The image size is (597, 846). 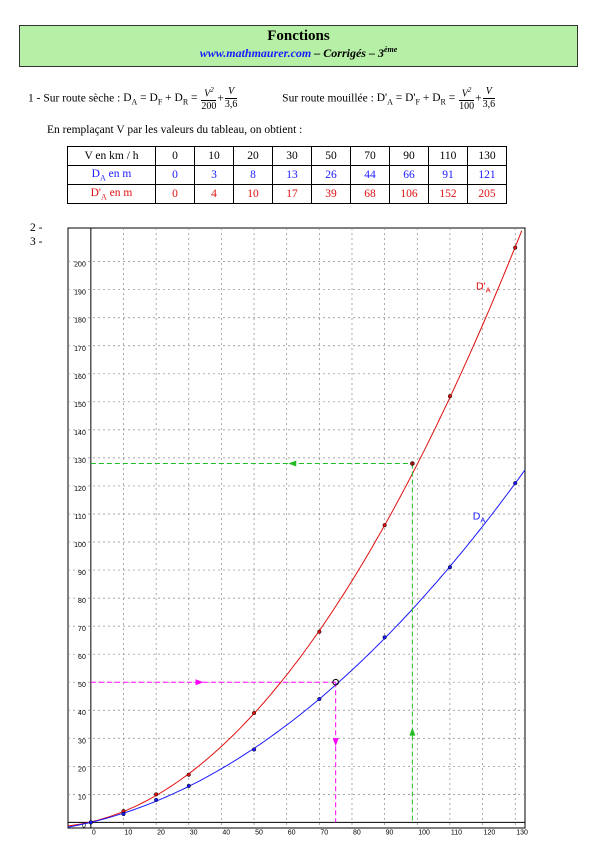 What do you see at coordinates (490, 832) in the screenshot?
I see `x-tick-label: 120` at bounding box center [490, 832].